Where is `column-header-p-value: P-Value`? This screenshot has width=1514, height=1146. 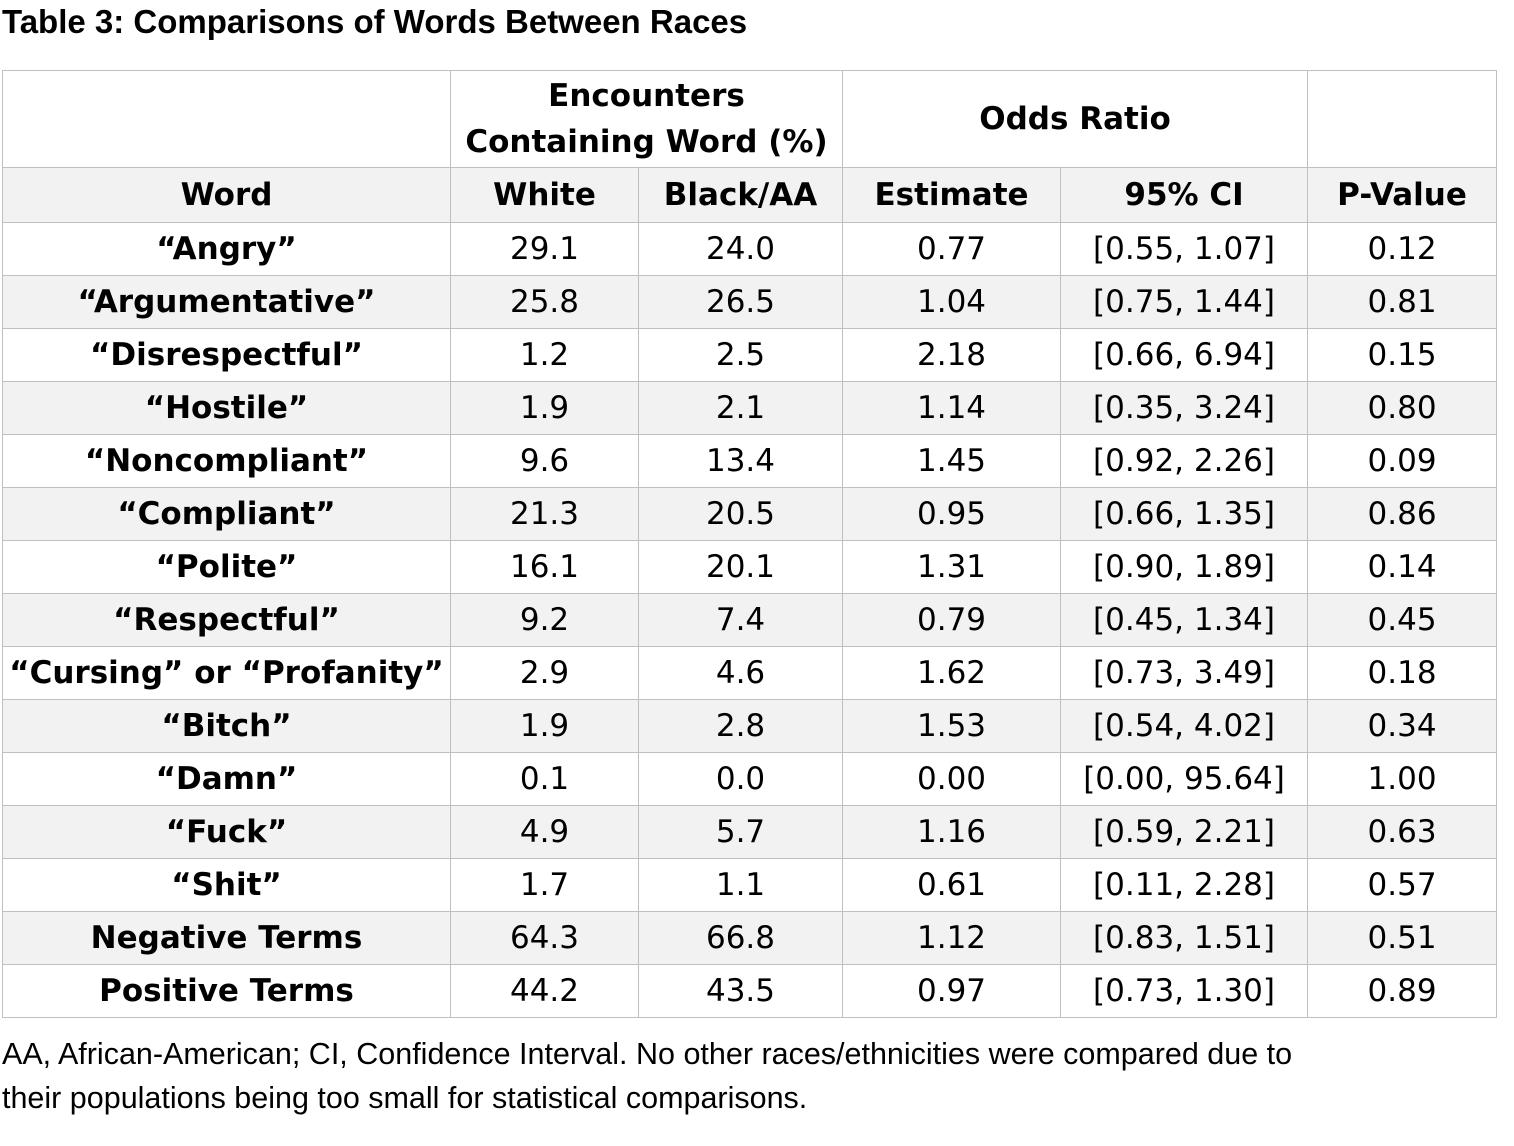 column-header-p-value: P-Value is located at coordinates (1402, 195).